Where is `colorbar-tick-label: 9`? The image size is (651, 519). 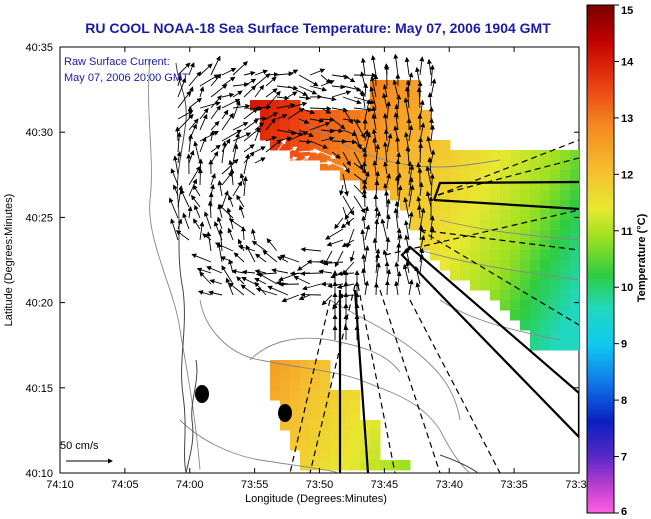 colorbar-tick-label: 9 is located at coordinates (624, 345).